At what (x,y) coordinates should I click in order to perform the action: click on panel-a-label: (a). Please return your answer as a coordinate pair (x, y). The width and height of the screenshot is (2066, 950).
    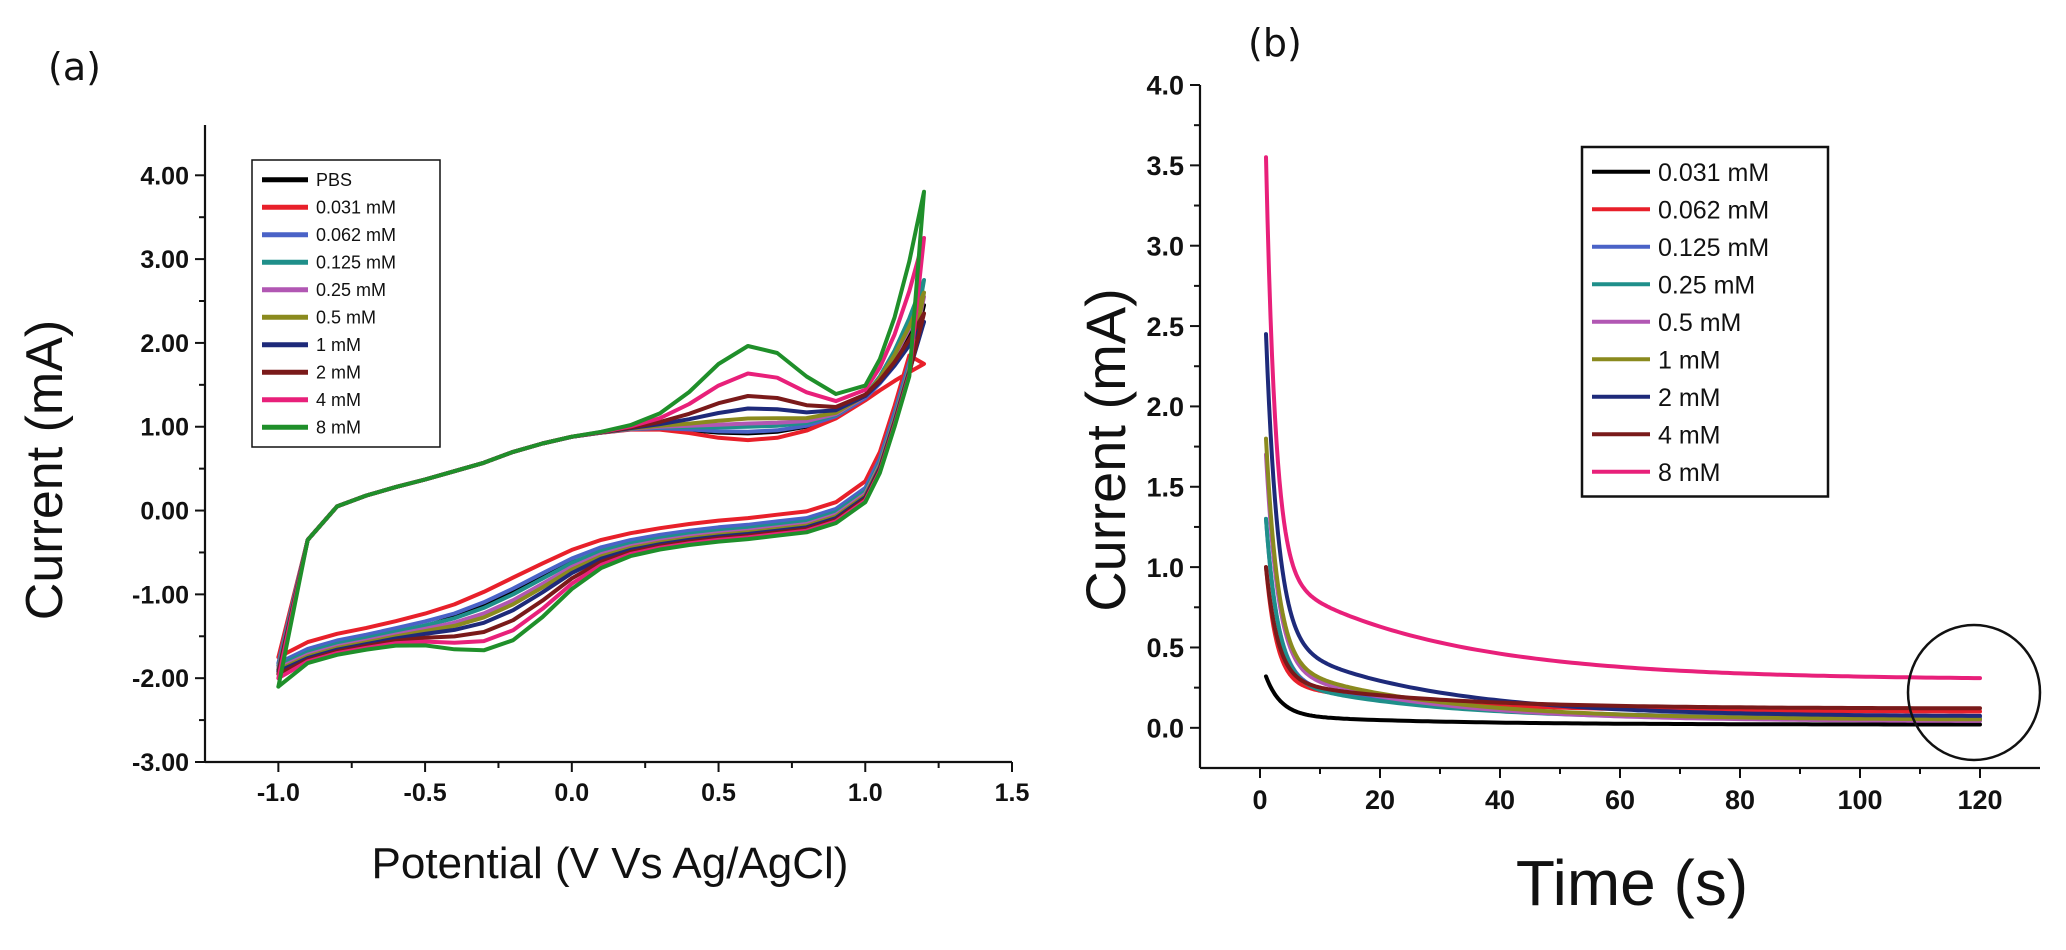
    Looking at the image, I should click on (74, 67).